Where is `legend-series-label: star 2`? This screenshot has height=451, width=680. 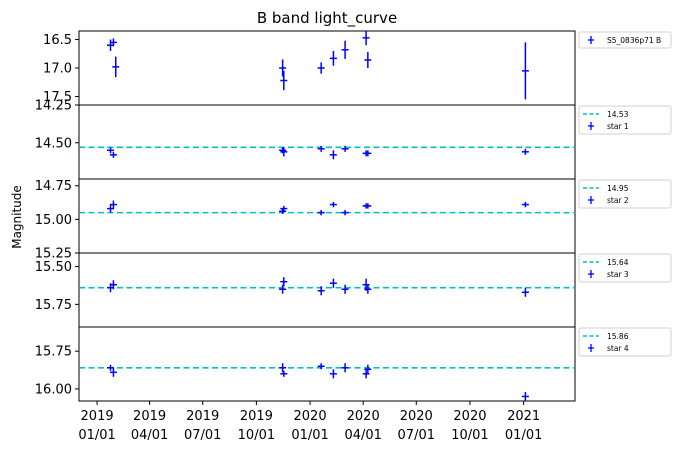
legend-series-label: star 2 is located at coordinates (618, 200).